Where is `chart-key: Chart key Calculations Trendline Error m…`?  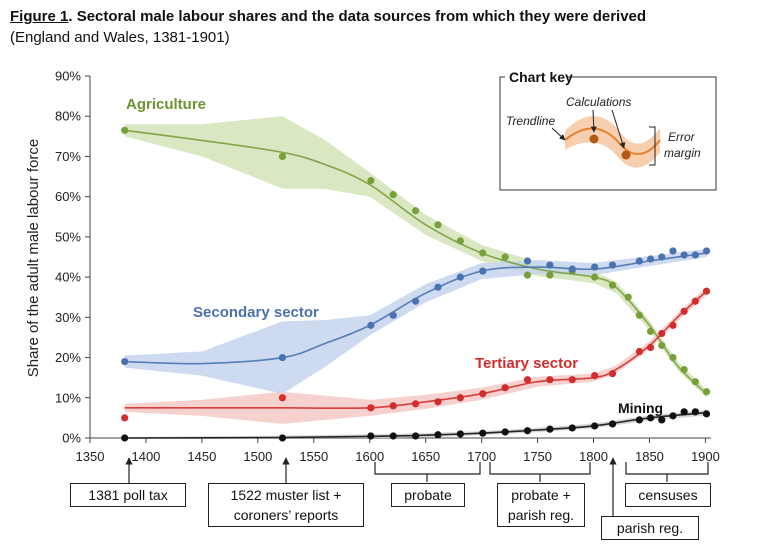 chart-key: Chart key Calculations Trendline Error m… is located at coordinates (608, 130).